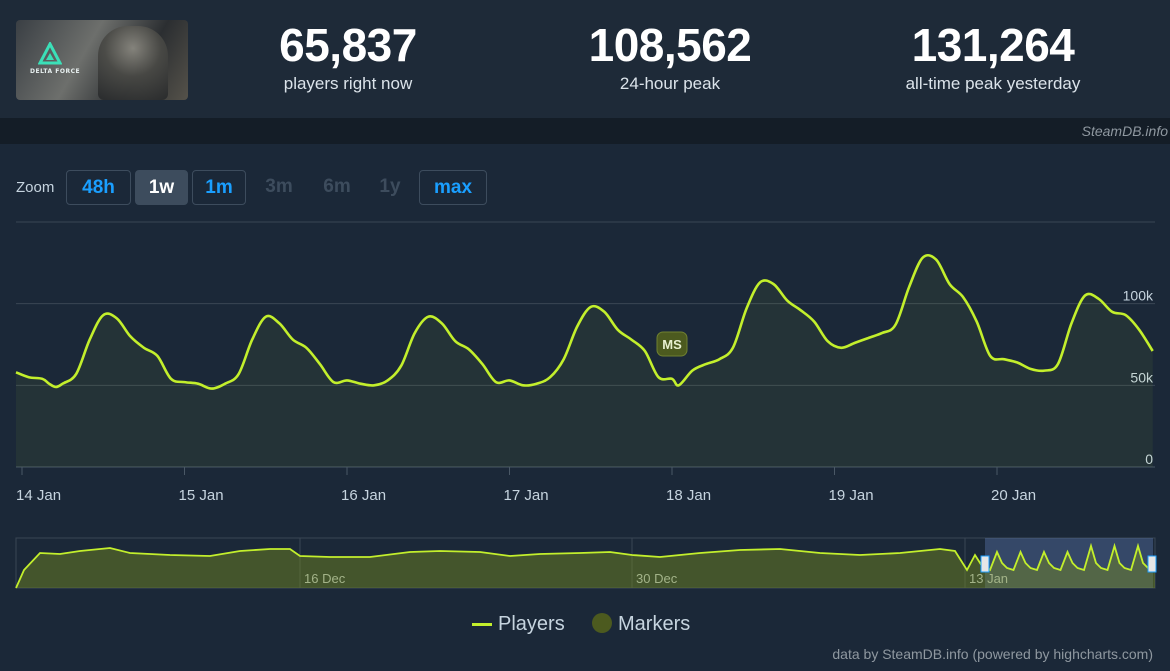 The width and height of the screenshot is (1170, 671). What do you see at coordinates (482, 625) in the screenshot?
I see `legend-line-swatch` at bounding box center [482, 625].